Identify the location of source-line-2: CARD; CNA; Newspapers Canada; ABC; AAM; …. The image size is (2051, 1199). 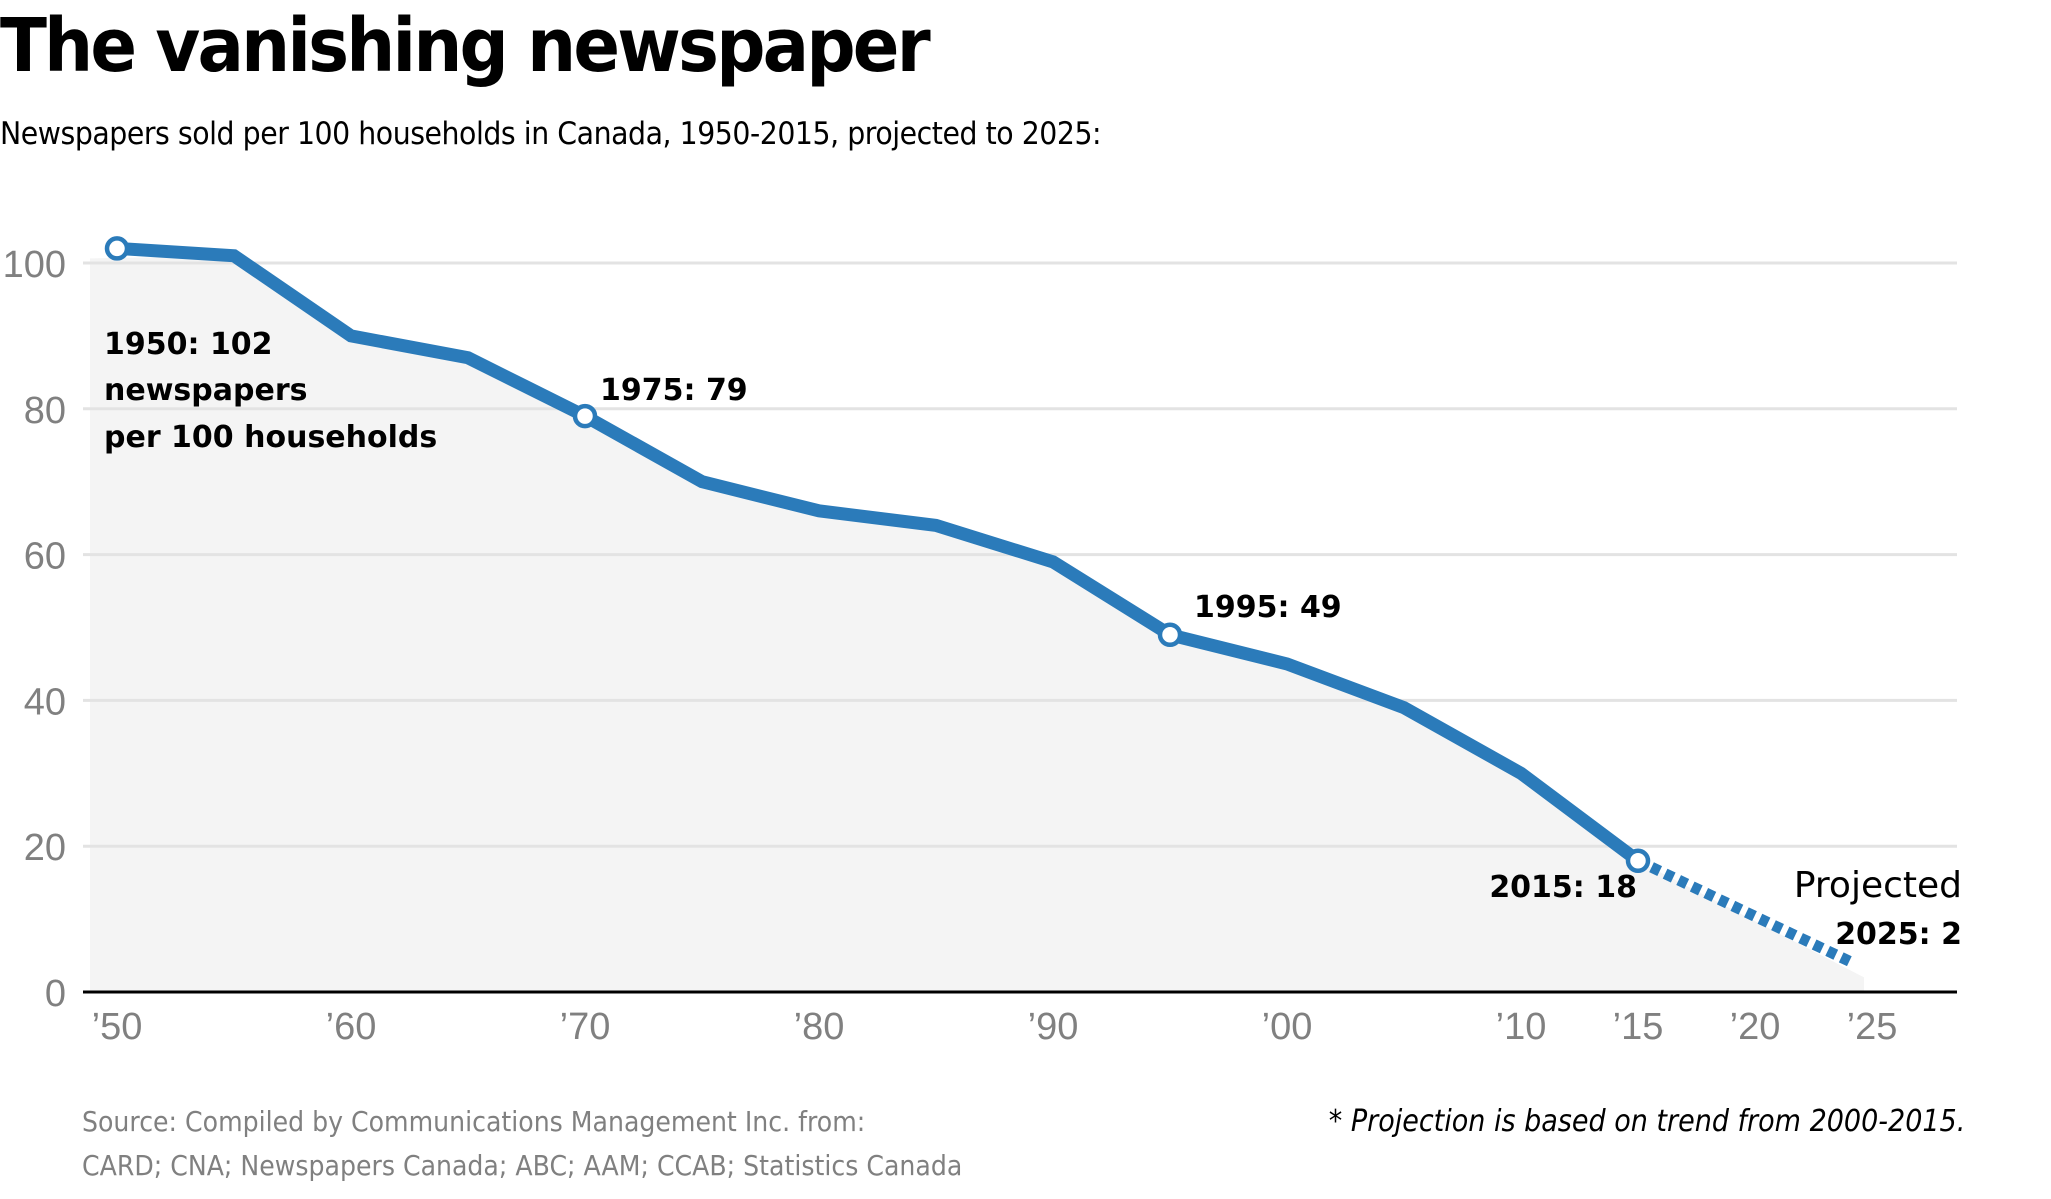
(522, 1165).